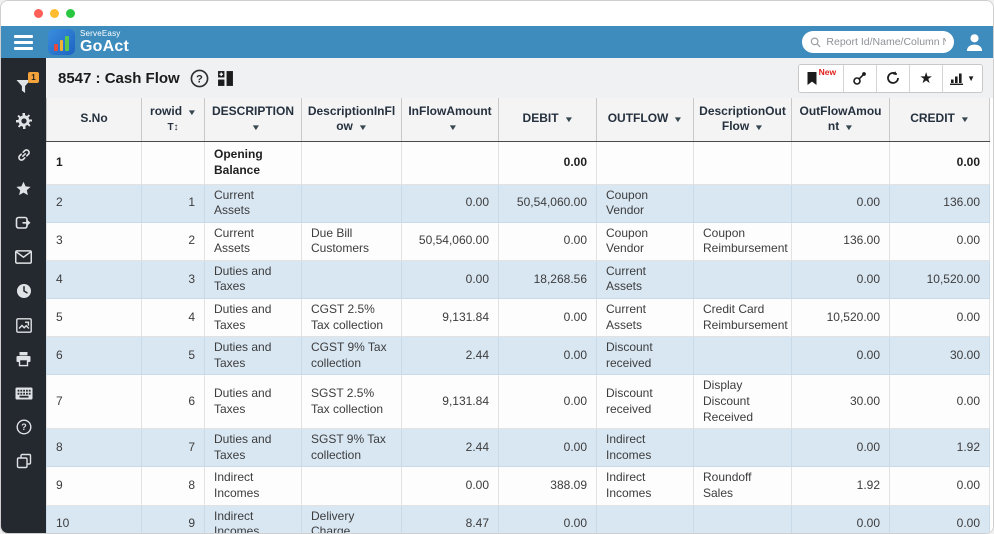  Describe the element at coordinates (94, 448) in the screenshot. I see `cell-sno: 8` at that location.